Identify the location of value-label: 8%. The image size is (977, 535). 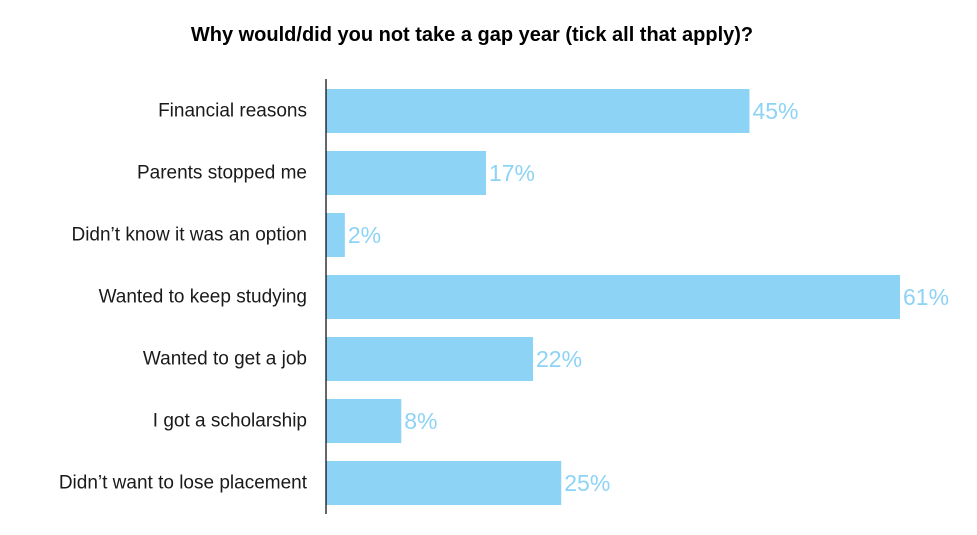
(420, 421).